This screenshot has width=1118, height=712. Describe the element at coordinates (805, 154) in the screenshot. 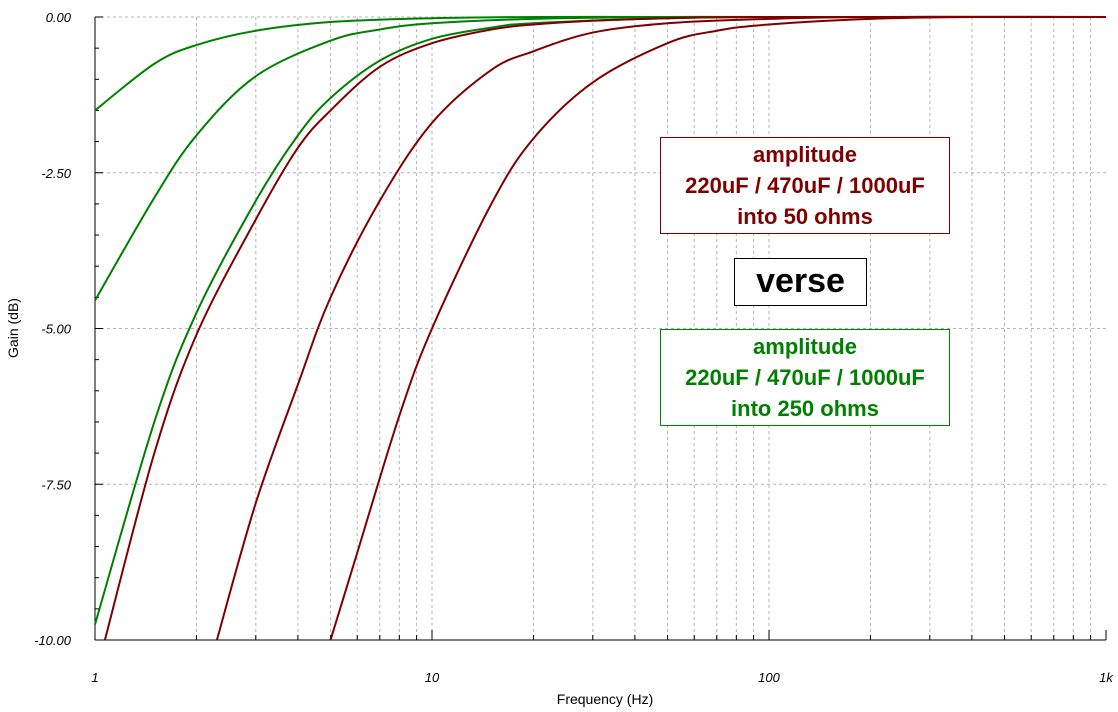

I see `legend-red-title: amplitude` at that location.